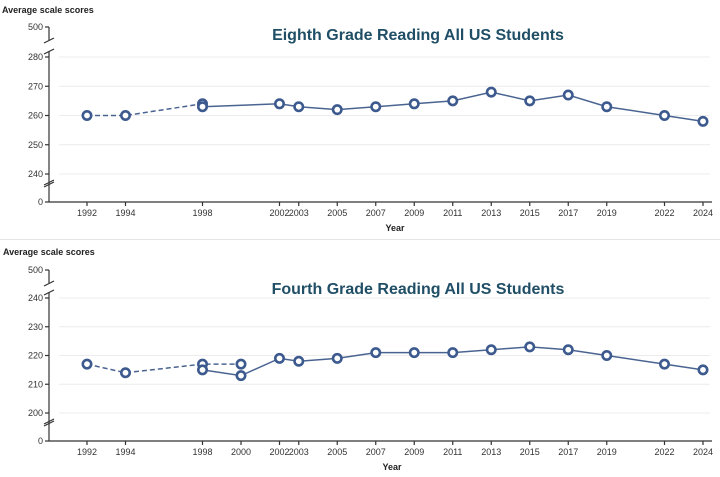 This screenshot has height=477, width=720. I want to click on y-tick-label: 250, so click(35, 145).